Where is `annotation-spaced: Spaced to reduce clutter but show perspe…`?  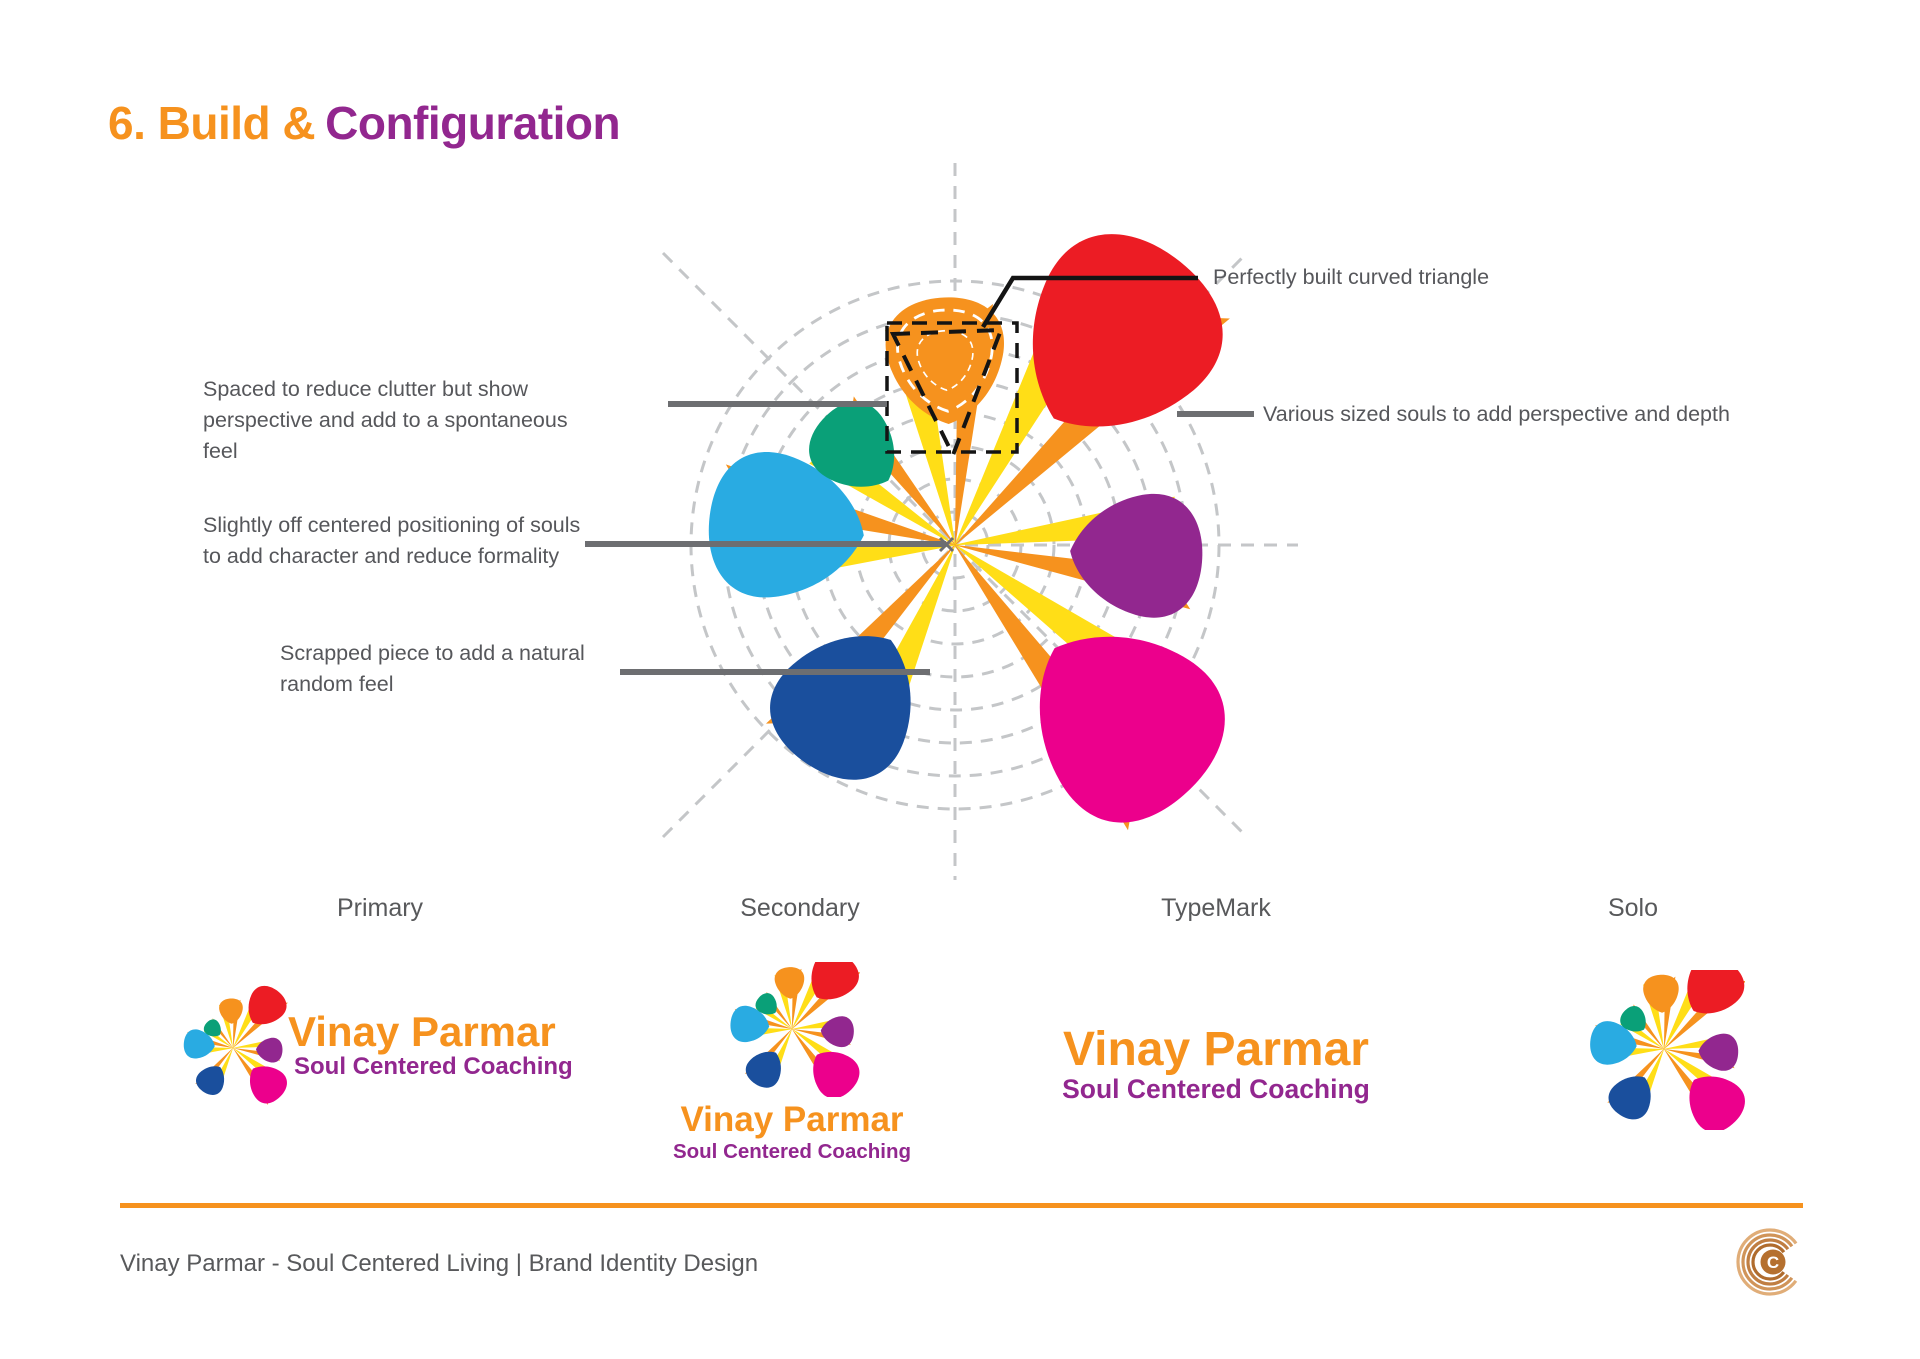
annotation-spaced: Spaced to reduce clutter but show perspe… is located at coordinates (385, 420).